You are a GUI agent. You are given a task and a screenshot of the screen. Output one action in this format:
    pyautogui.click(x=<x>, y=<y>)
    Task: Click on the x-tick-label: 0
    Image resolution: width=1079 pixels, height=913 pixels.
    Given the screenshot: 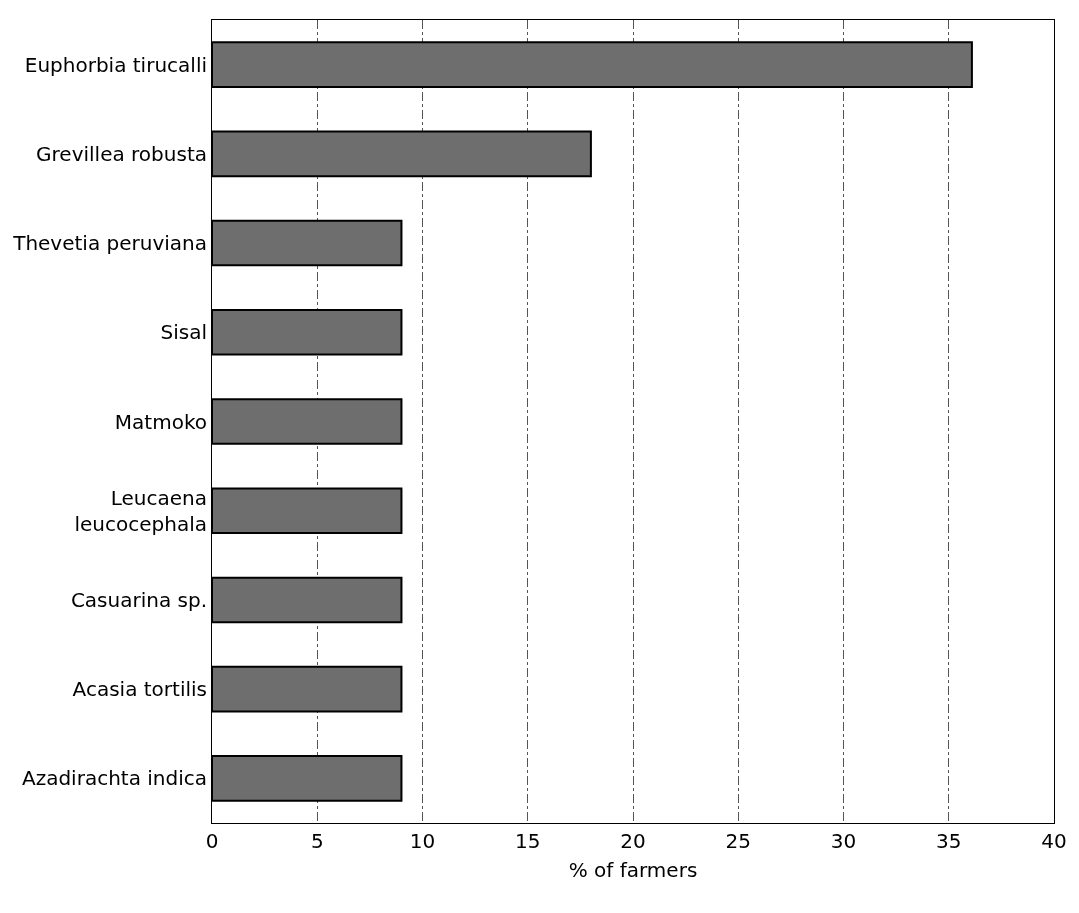 What is the action you would take?
    pyautogui.click(x=212, y=841)
    